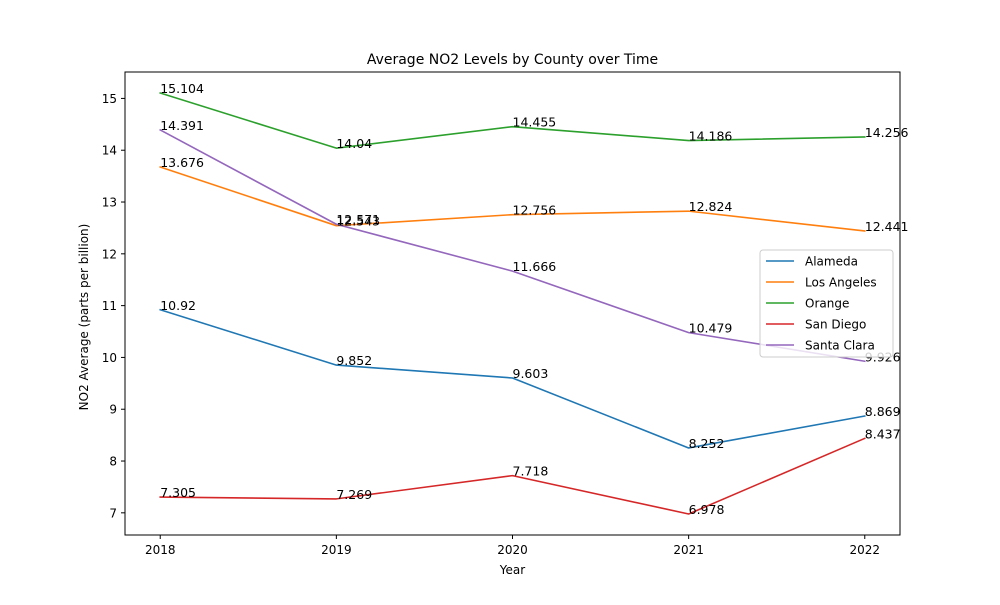  I want to click on y-axis-label: NO2 Average (parts per billion), so click(84, 317).